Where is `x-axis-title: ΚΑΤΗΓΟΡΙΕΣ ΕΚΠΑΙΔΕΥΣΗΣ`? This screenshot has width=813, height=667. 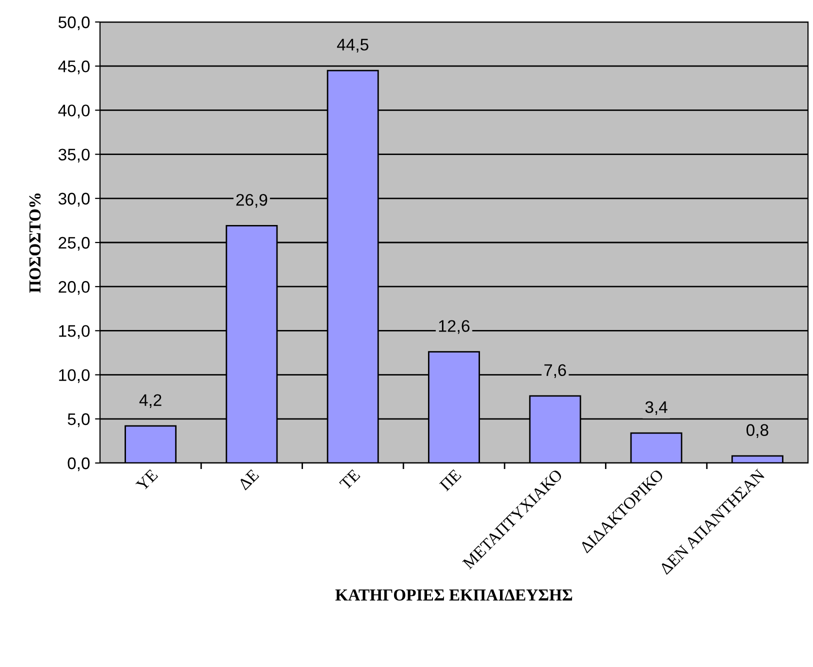 x-axis-title: ΚΑΤΗΓΟΡΙΕΣ ΕΚΠΑΙΔΕΥΣΗΣ is located at coordinates (453, 595).